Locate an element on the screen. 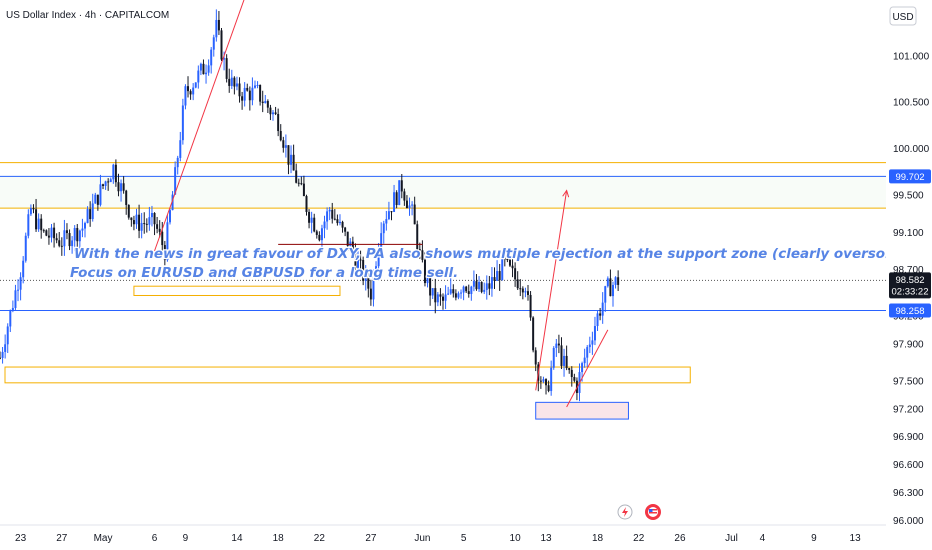  time-tick: 23 is located at coordinates (21, 538).